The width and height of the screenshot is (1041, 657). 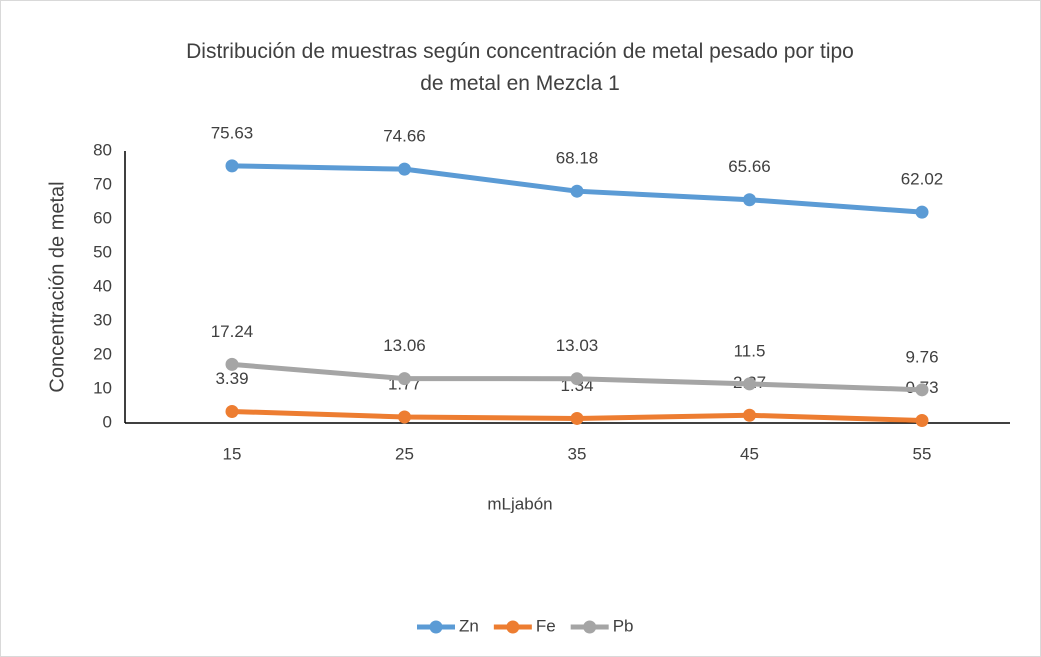 I want to click on y-tick-label: 50, so click(x=102, y=251).